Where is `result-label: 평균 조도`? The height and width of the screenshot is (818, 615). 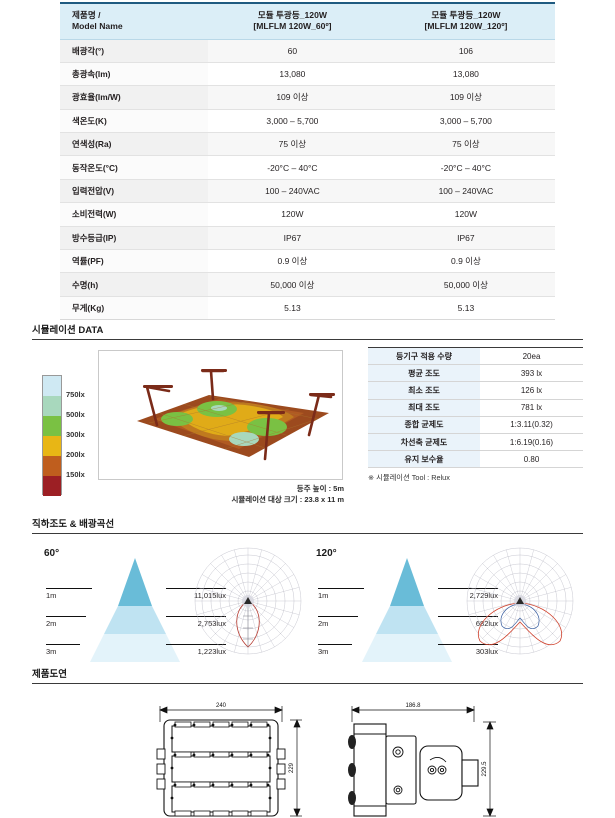
result-label: 평균 조도 is located at coordinates (424, 373).